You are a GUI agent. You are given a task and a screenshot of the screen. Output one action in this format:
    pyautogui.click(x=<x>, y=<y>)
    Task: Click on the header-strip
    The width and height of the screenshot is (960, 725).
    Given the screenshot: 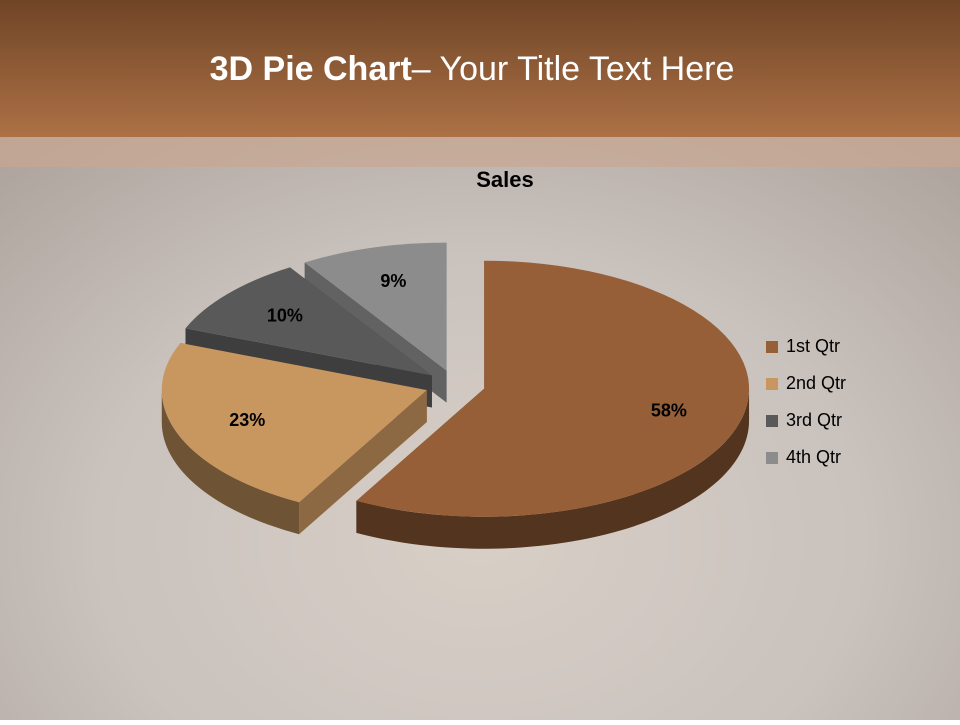 What is the action you would take?
    pyautogui.click(x=480, y=152)
    